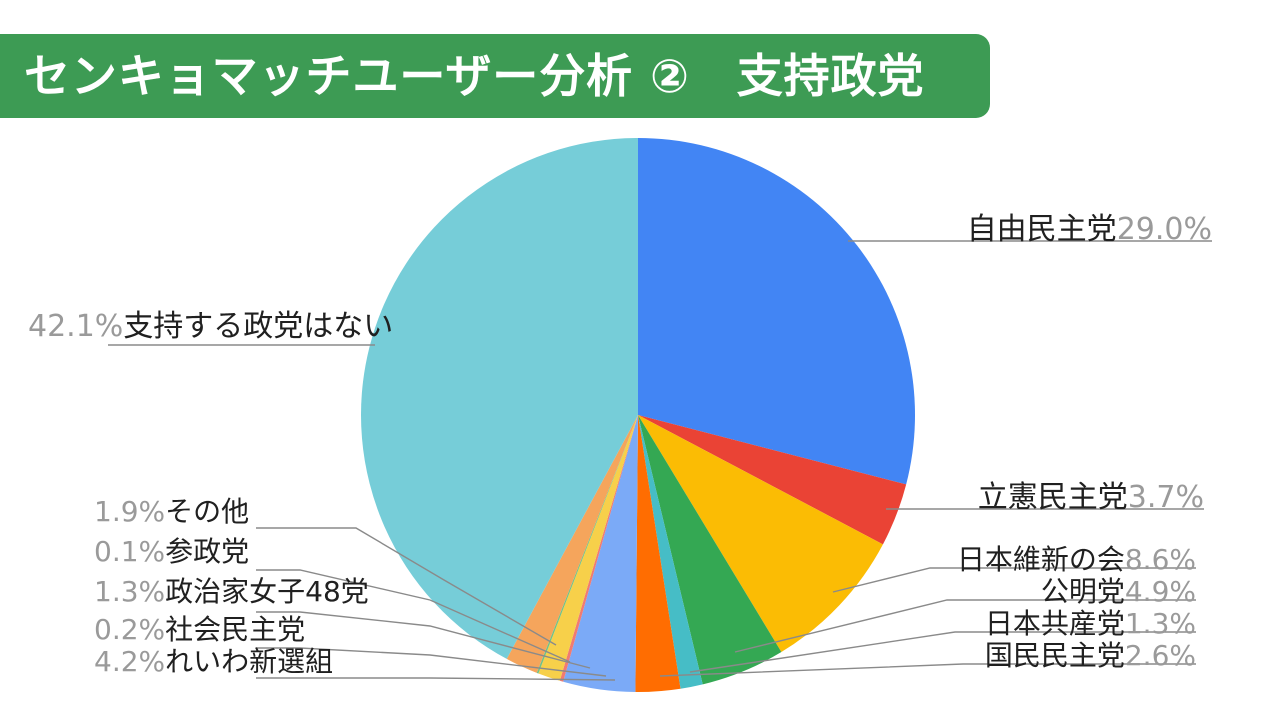 This screenshot has height=720, width=1280. I want to click on label-ishin: 日本維新の会8.6%, so click(988, 559).